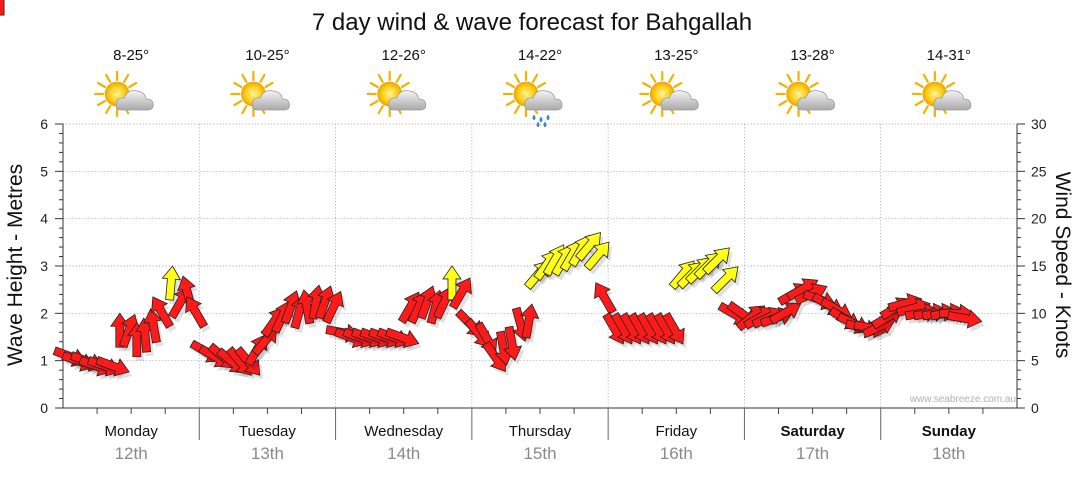 The image size is (1080, 480). What do you see at coordinates (267, 453) in the screenshot?
I see `date-label: 13th` at bounding box center [267, 453].